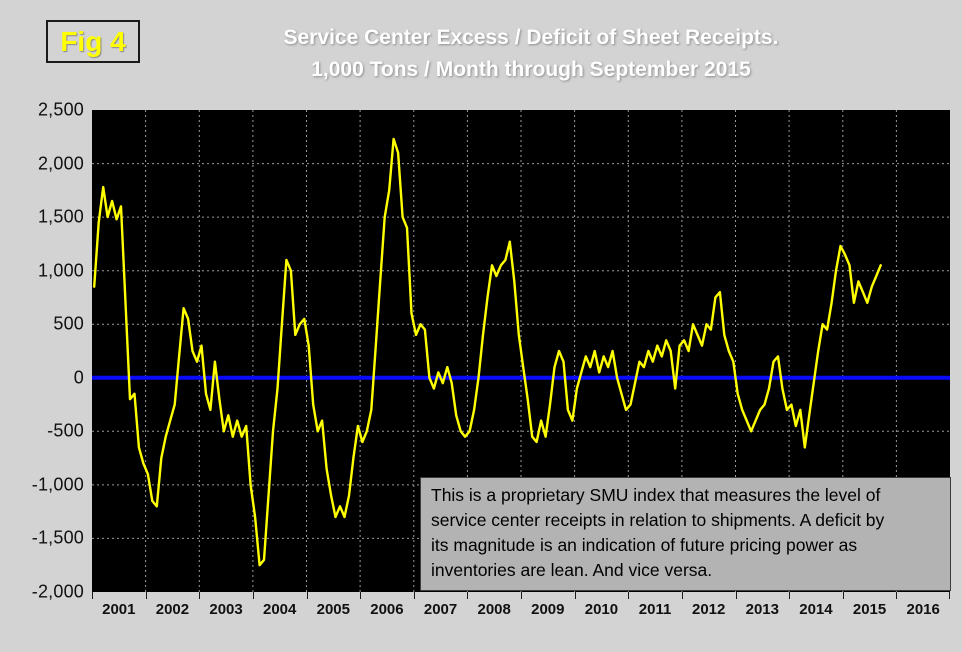 The height and width of the screenshot is (652, 962). Describe the element at coordinates (93, 41) in the screenshot. I see `figure-label: Fig 4` at that location.